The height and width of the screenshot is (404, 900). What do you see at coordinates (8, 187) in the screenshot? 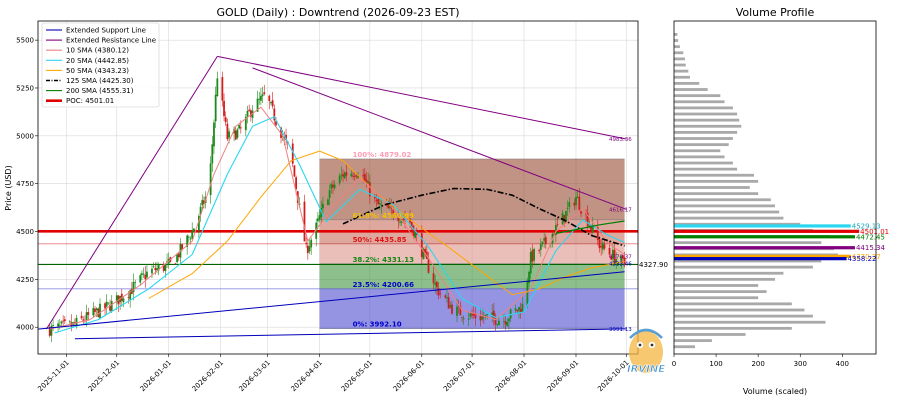
I see `y-axis-label: Price (USD)` at bounding box center [8, 187].